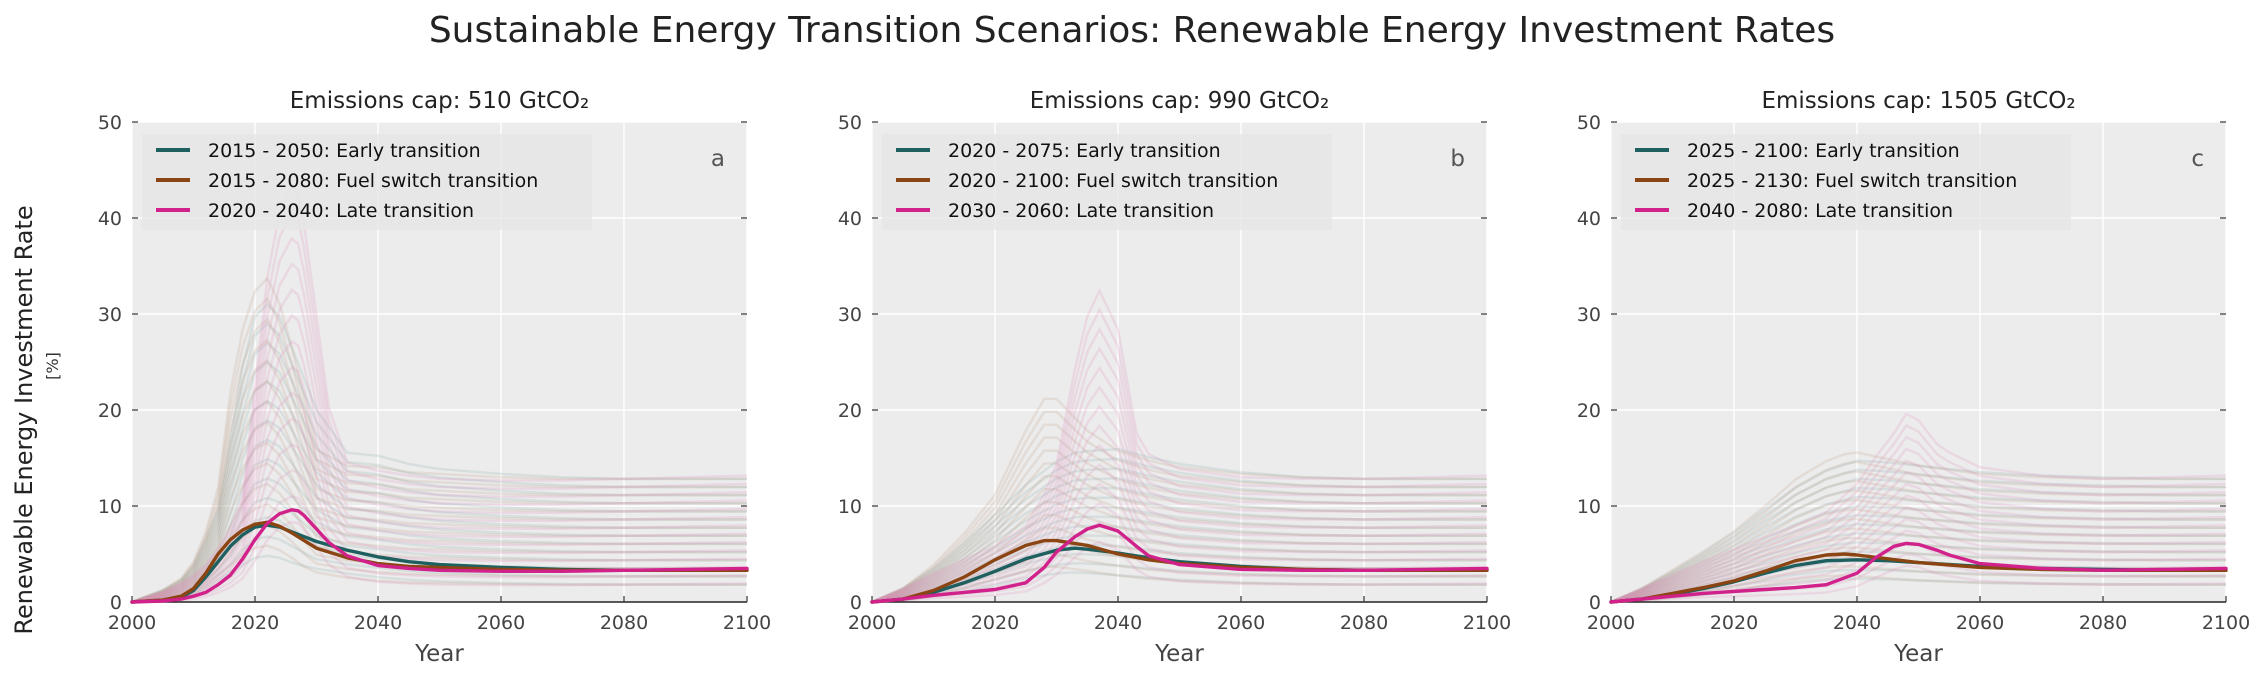  Describe the element at coordinates (1820, 211) in the screenshot. I see `legend-entry: 2040 - 2080: Late transition` at that location.